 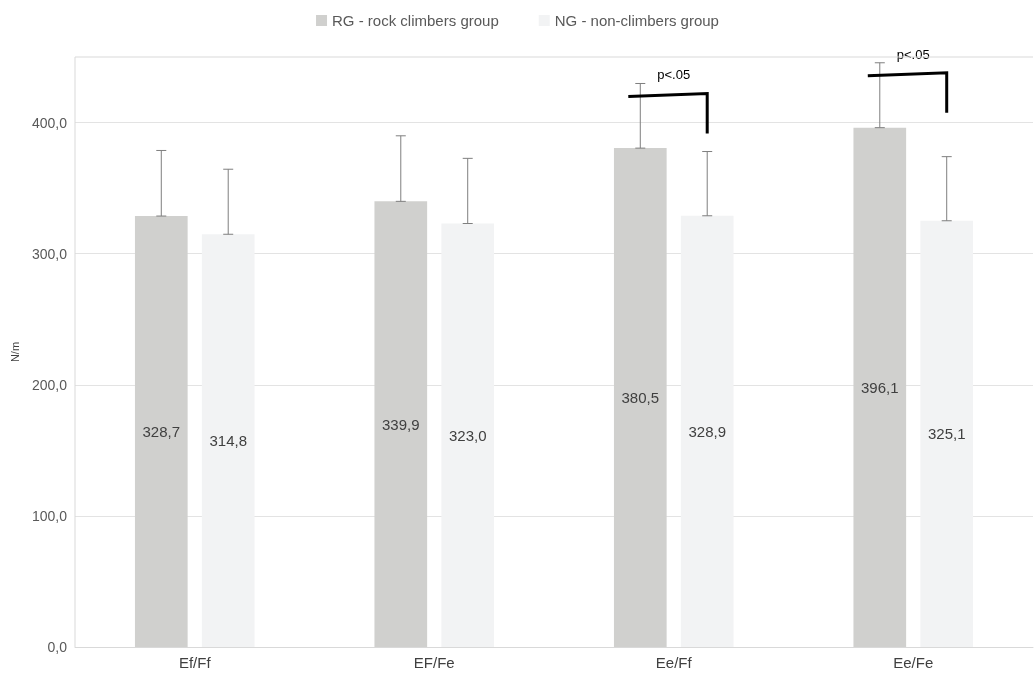 I want to click on legend-label: RG - rock climbers group, so click(x=415, y=20).